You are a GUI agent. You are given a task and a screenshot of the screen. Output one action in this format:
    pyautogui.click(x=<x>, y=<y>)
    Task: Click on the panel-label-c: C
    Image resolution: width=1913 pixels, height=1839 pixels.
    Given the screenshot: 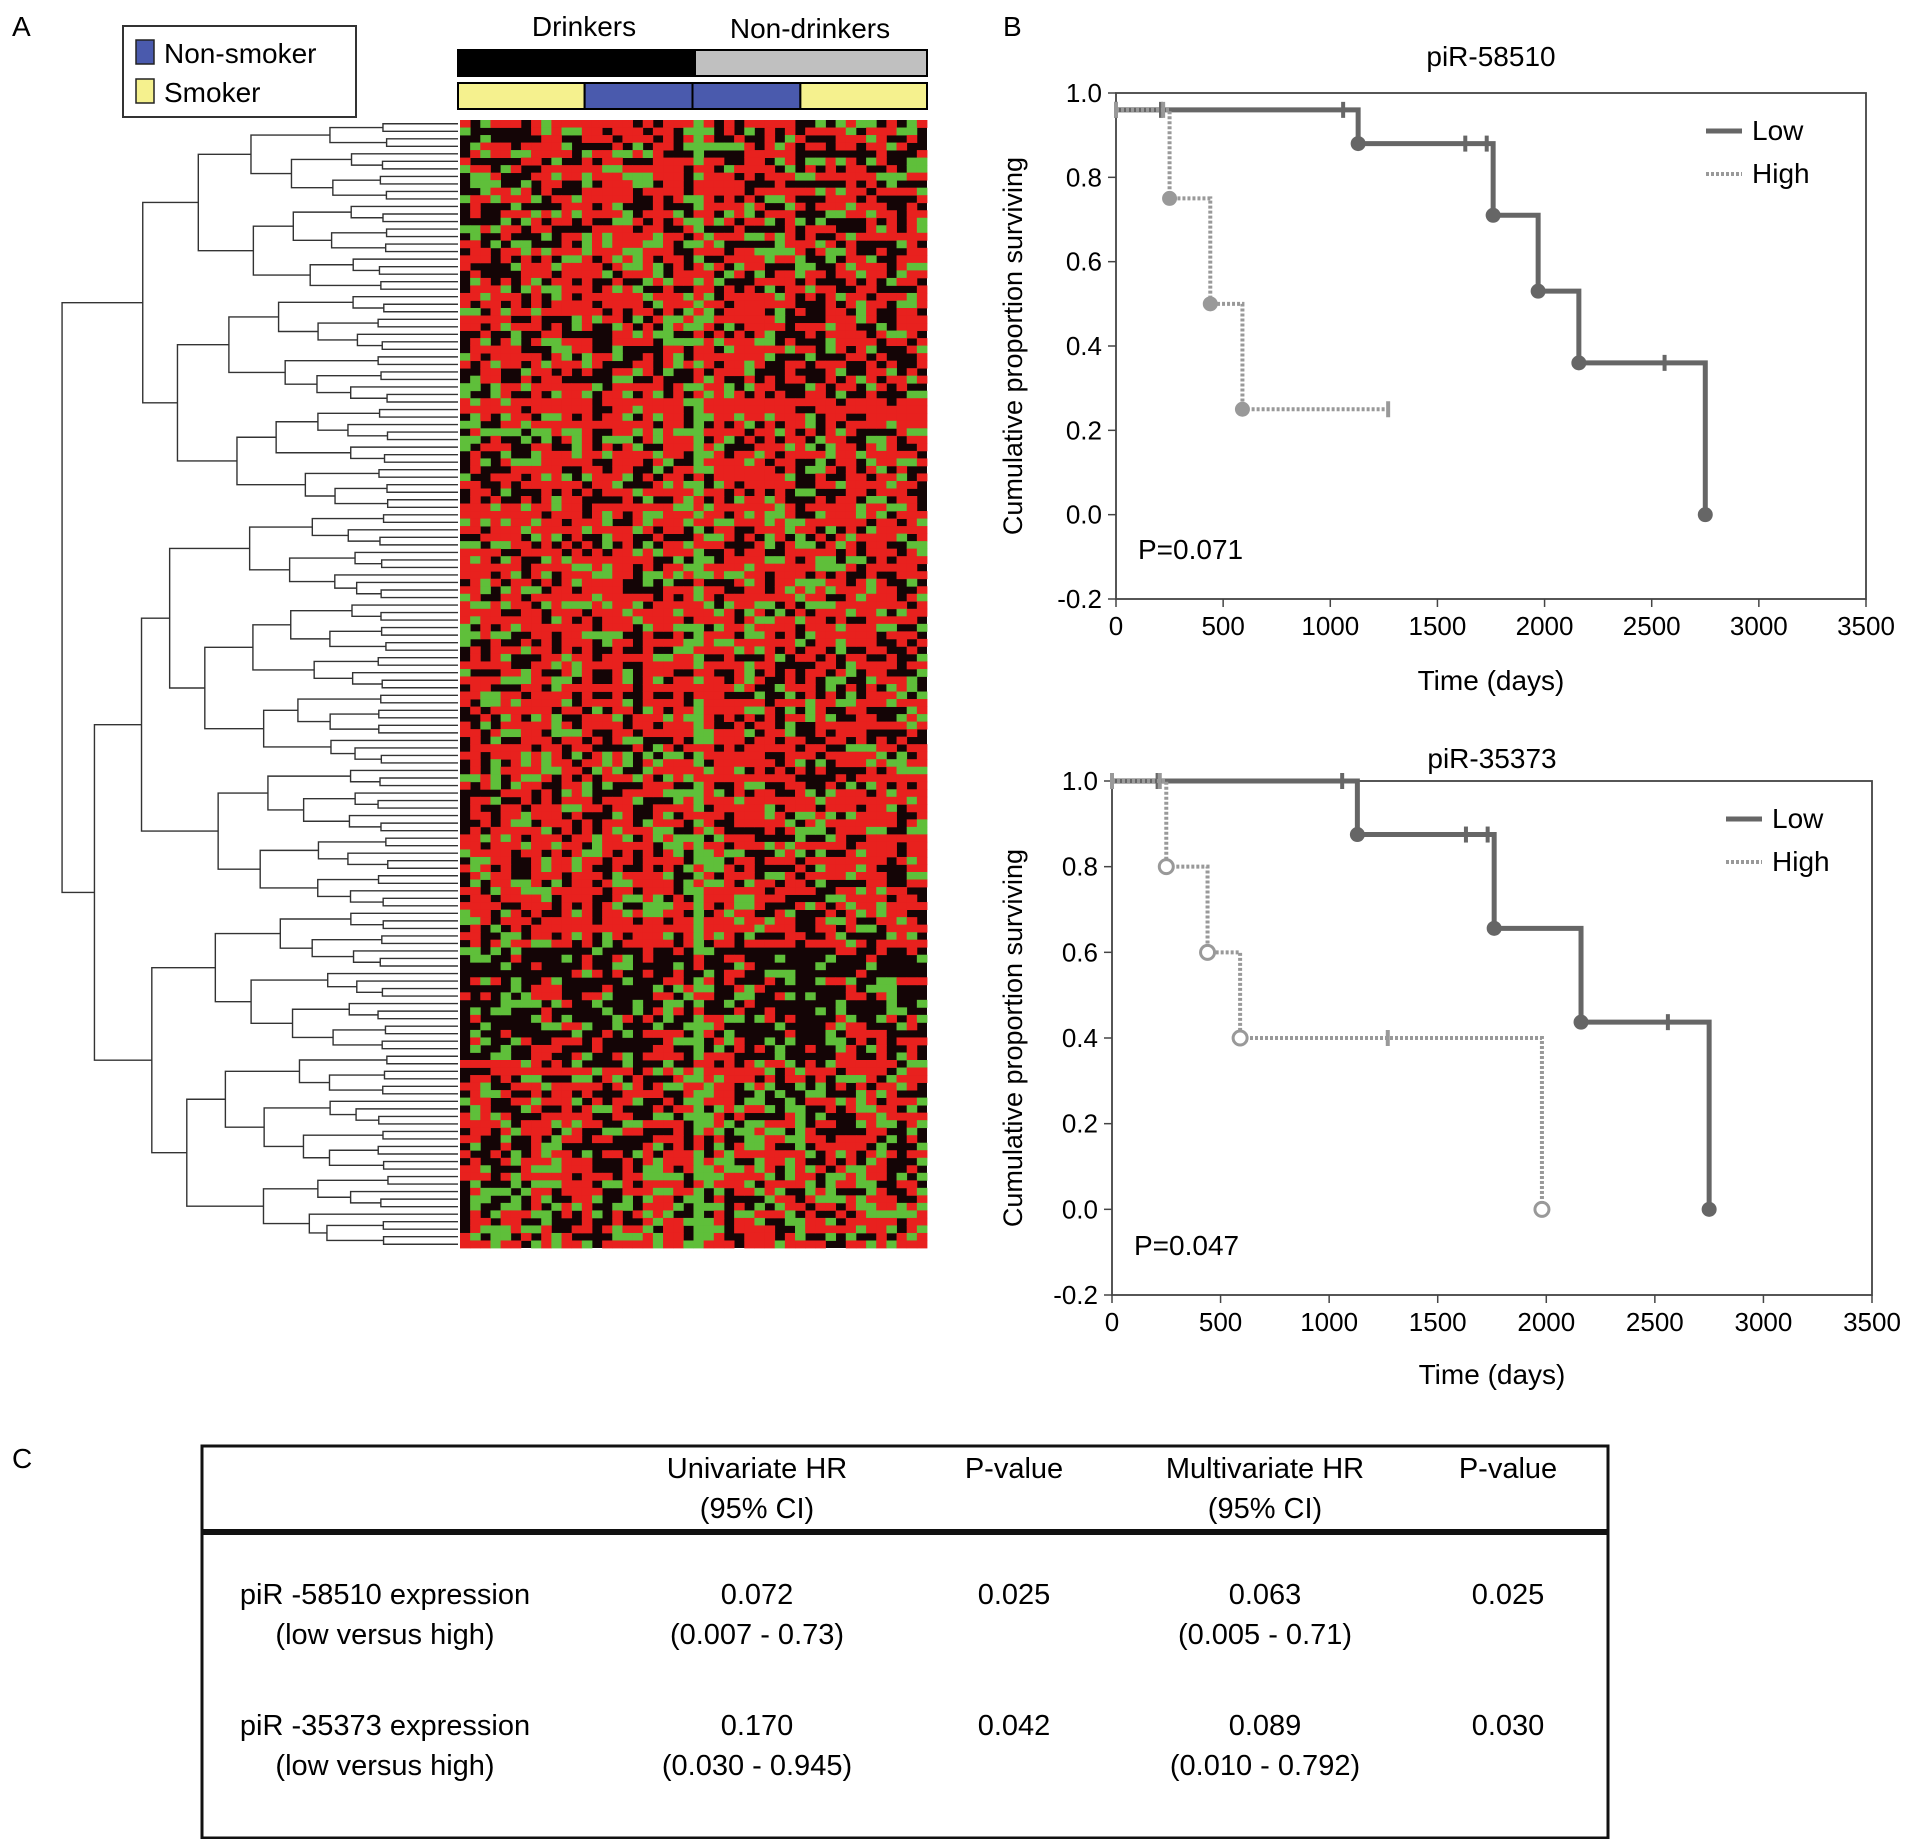 What is the action you would take?
    pyautogui.click(x=22, y=1458)
    